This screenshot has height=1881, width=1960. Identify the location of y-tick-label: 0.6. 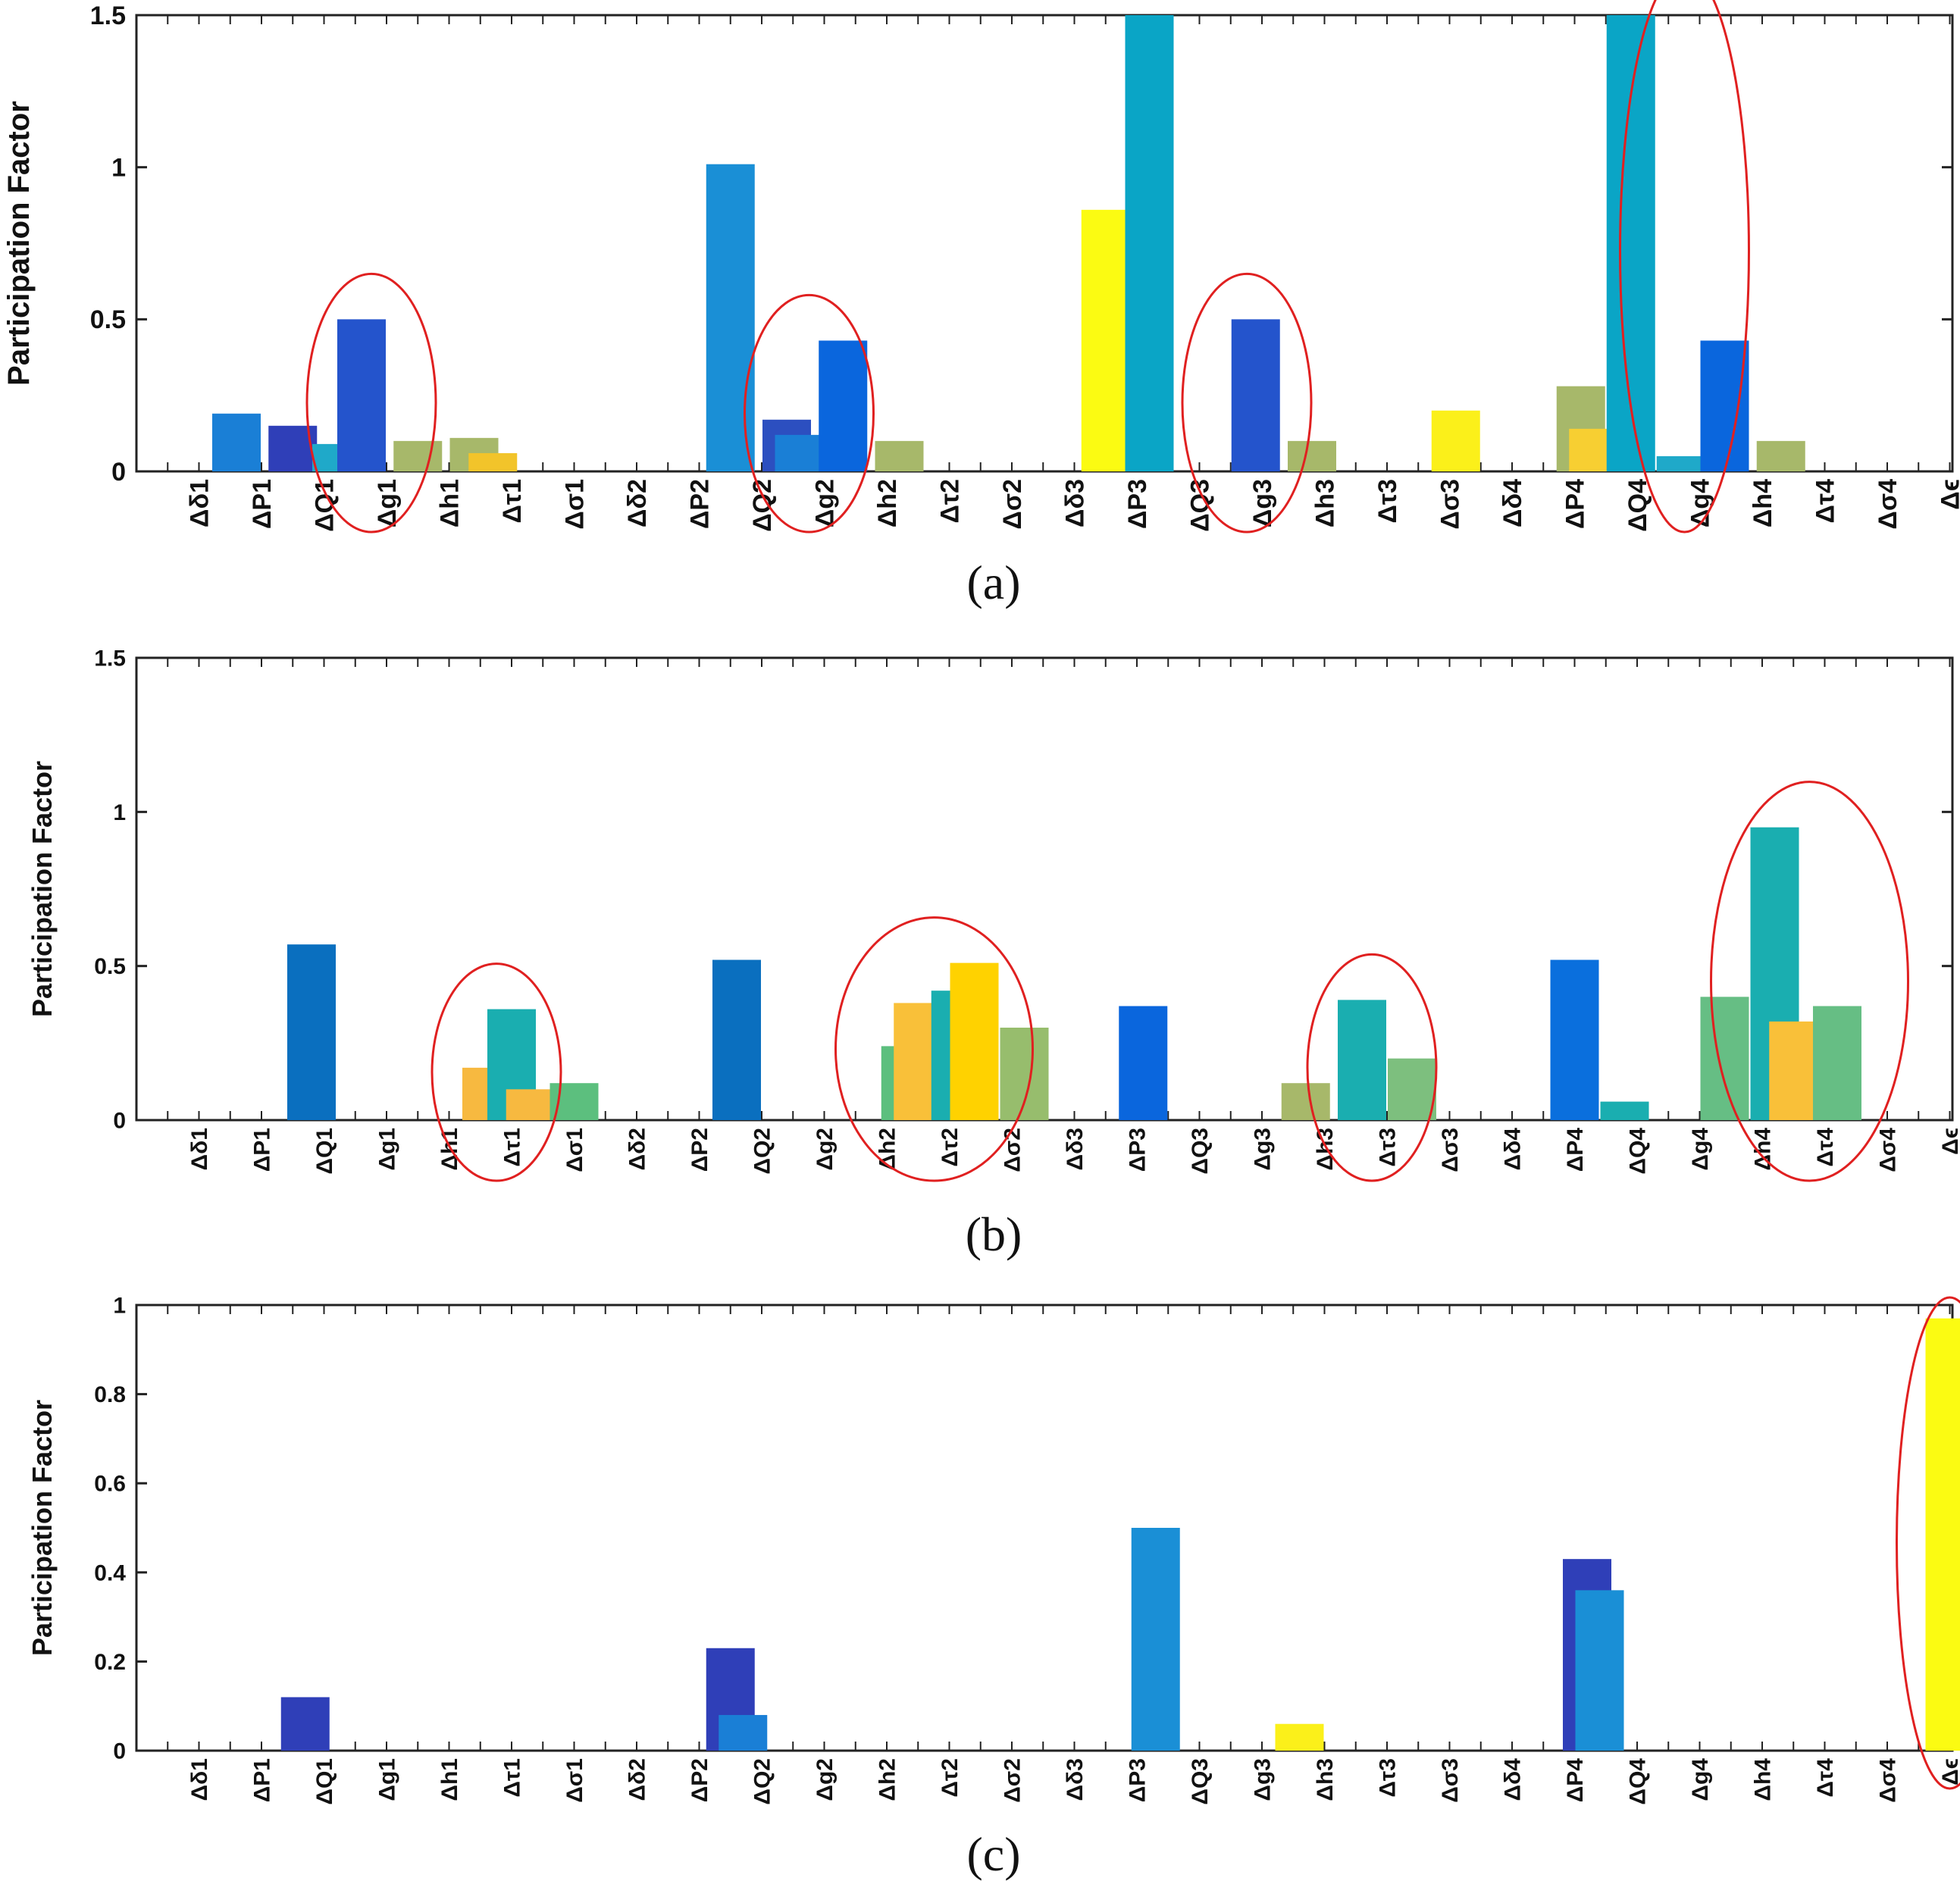
(110, 1484).